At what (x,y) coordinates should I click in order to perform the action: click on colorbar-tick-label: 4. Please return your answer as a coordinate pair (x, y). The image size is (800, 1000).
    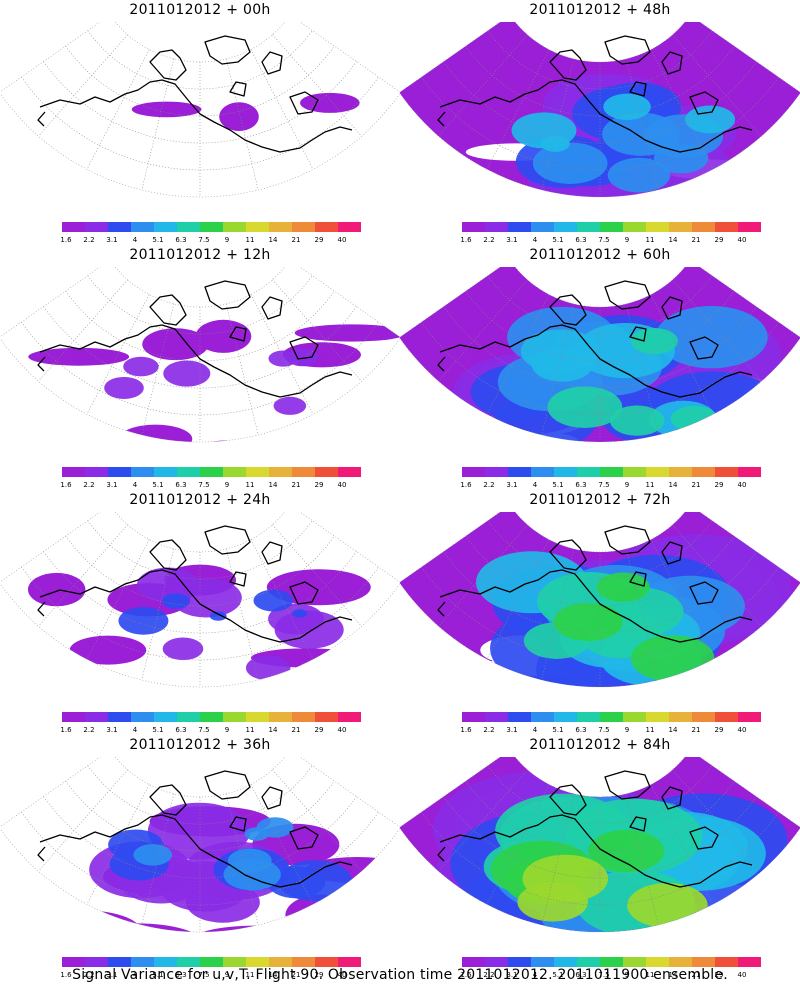
    Looking at the image, I should click on (135, 240).